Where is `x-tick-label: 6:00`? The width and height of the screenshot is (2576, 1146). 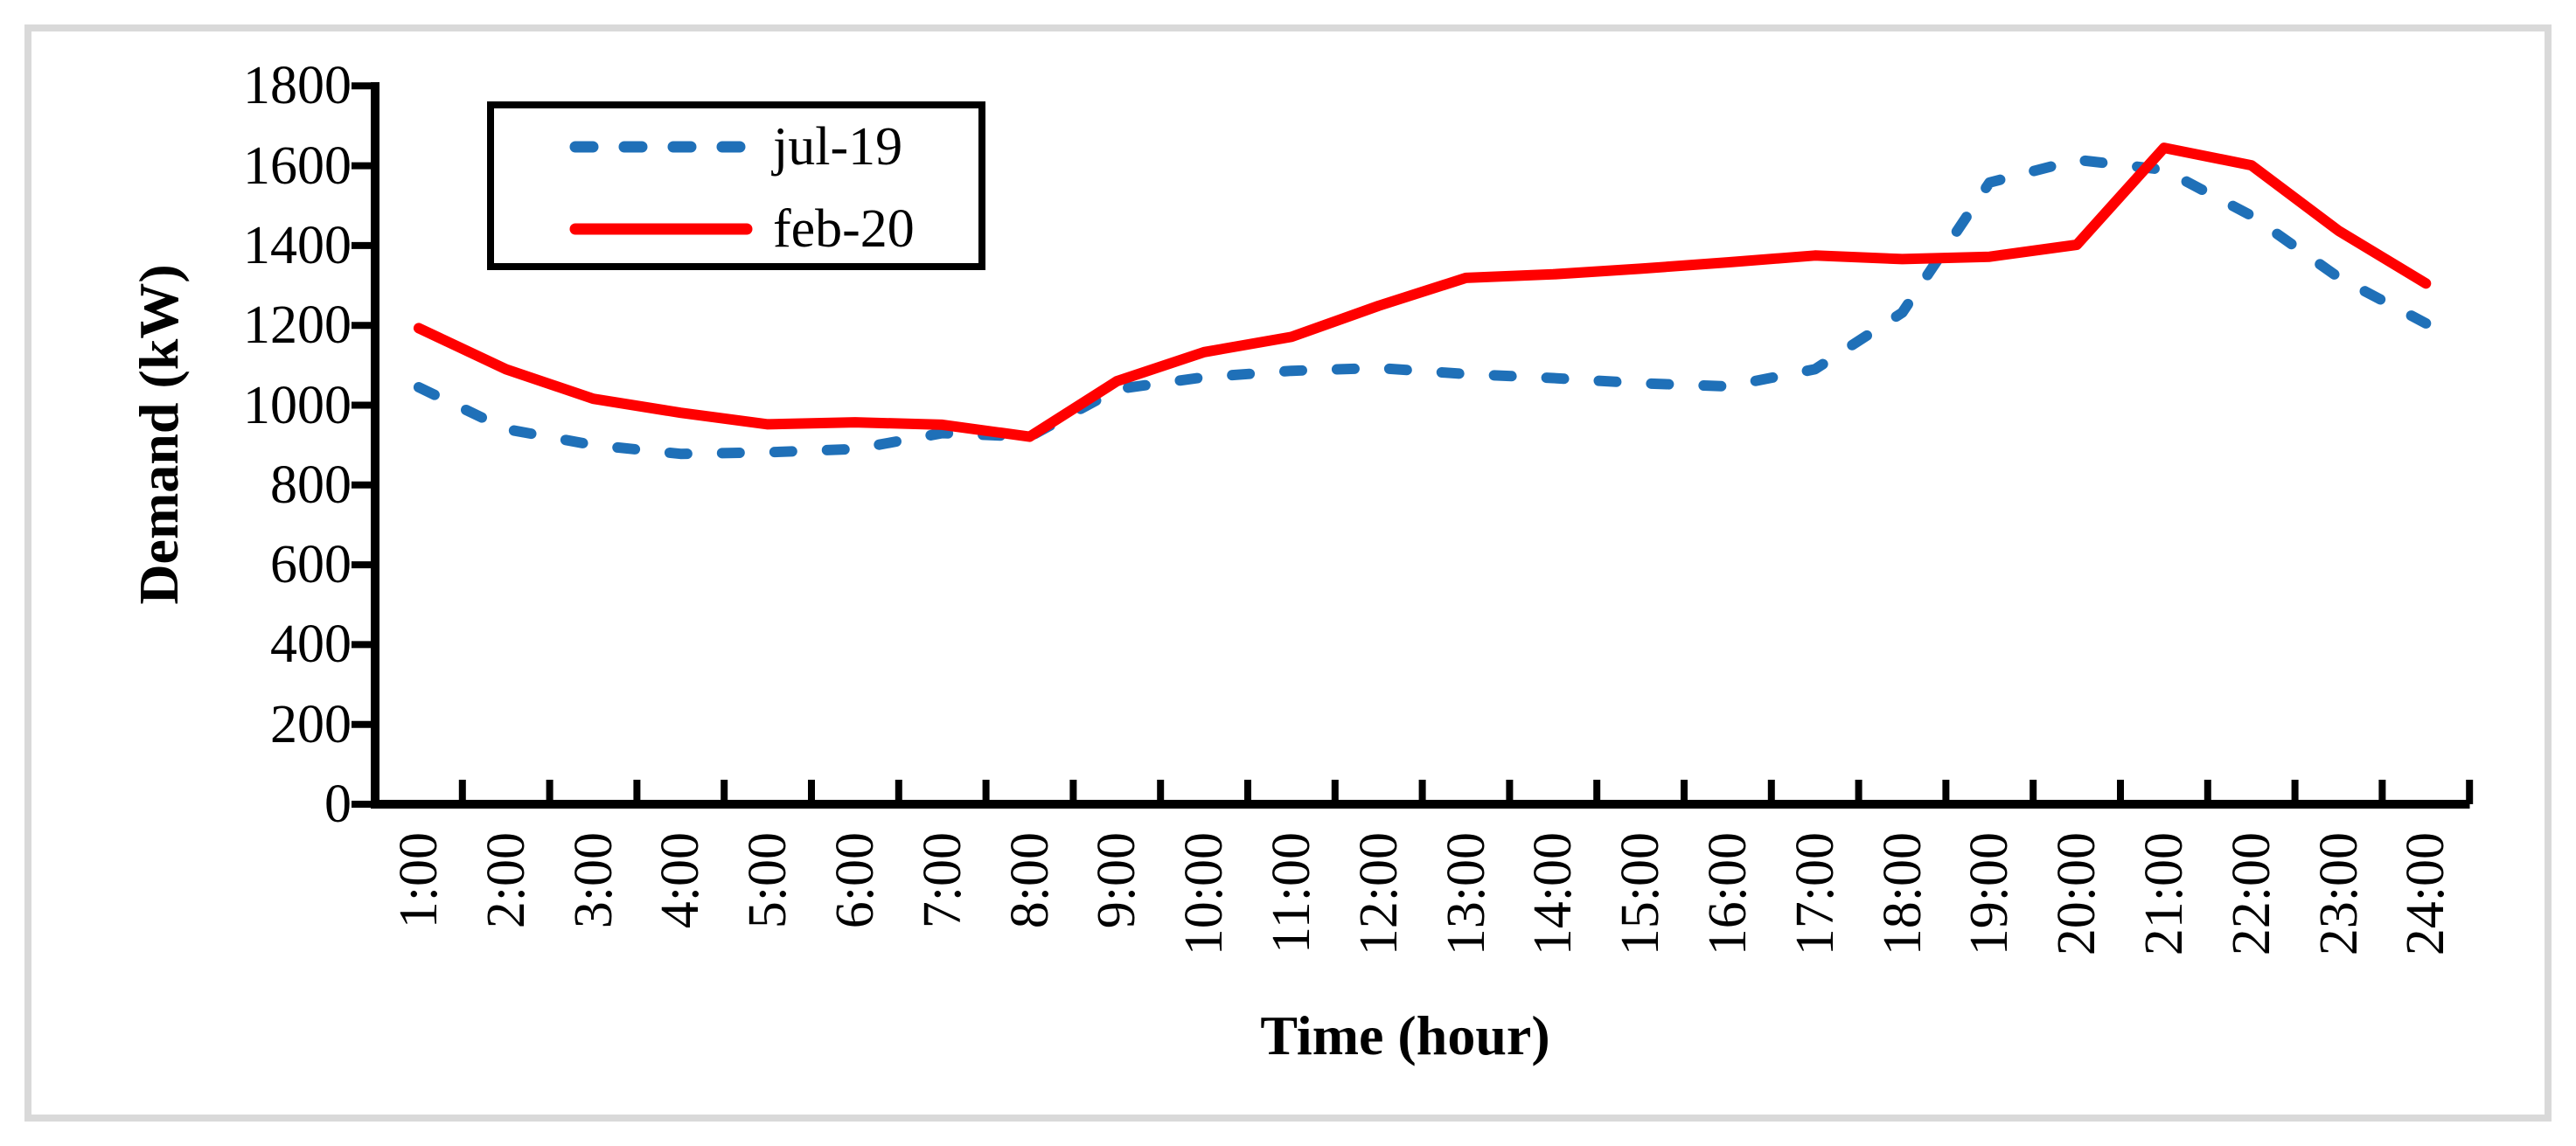 x-tick-label: 6:00 is located at coordinates (855, 880).